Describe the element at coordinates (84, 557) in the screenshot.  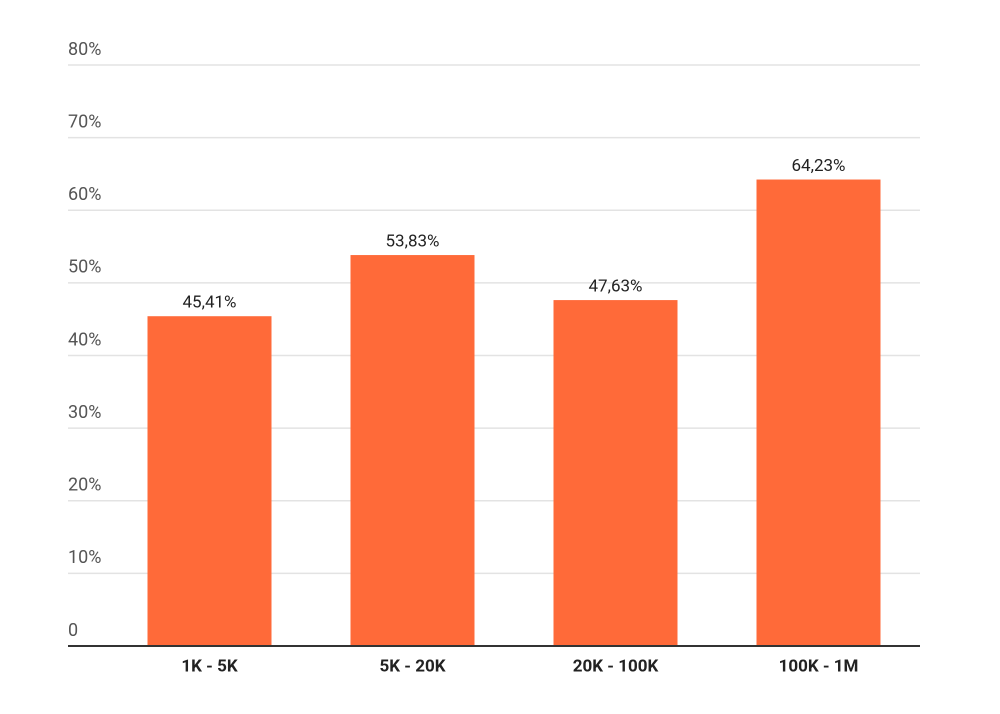
I see `y-tick-label: 10%` at that location.